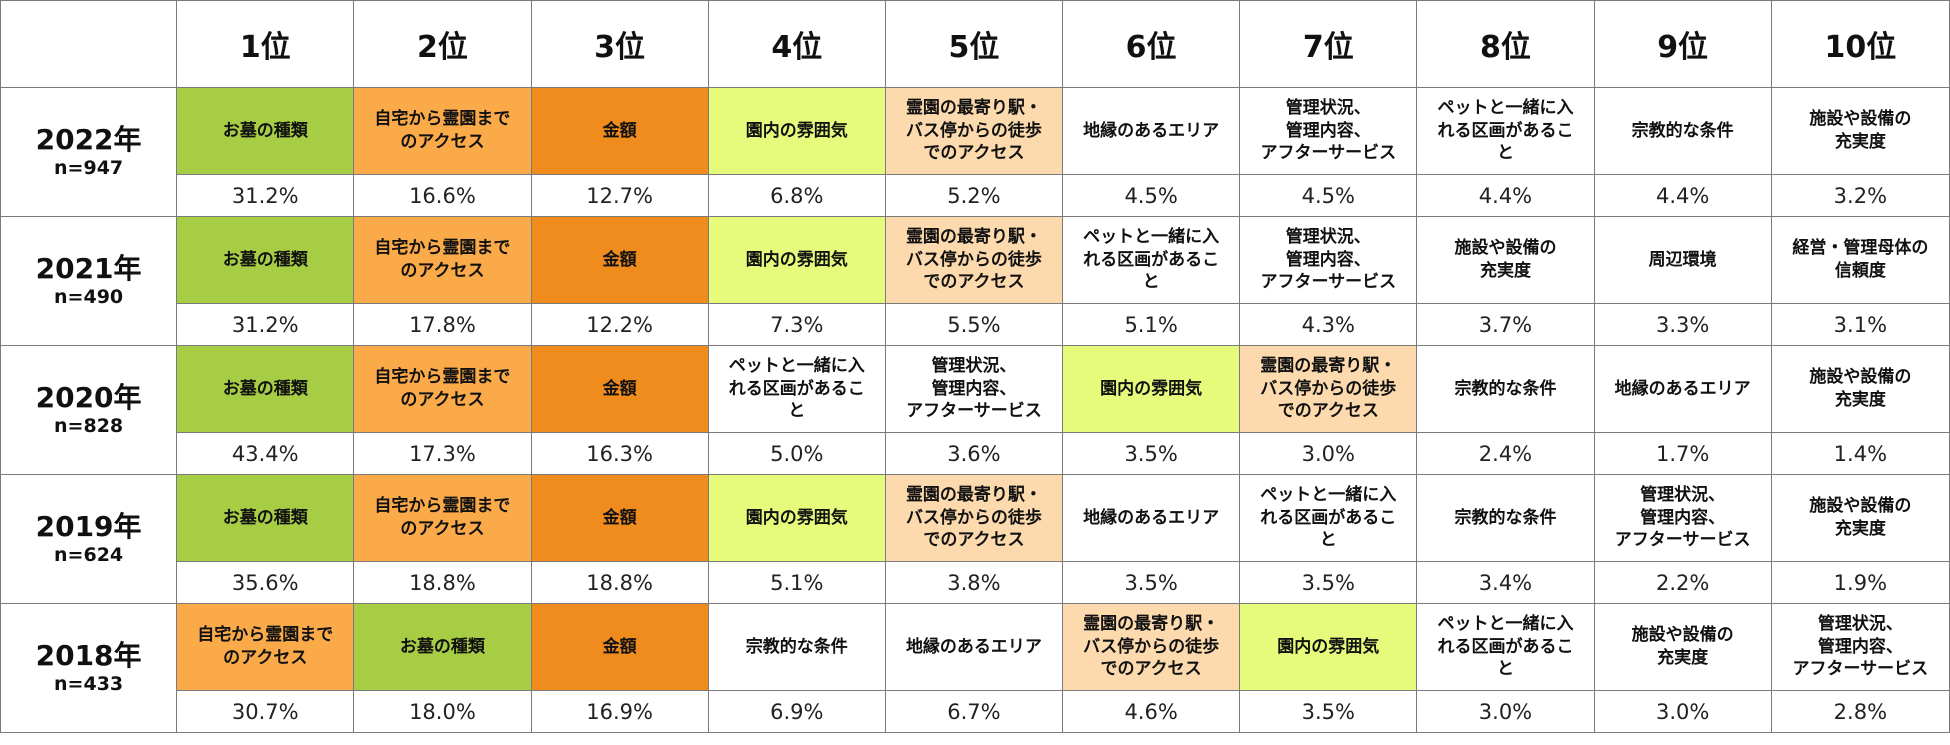  I want to click on rank-header: 7位, so click(1328, 44).